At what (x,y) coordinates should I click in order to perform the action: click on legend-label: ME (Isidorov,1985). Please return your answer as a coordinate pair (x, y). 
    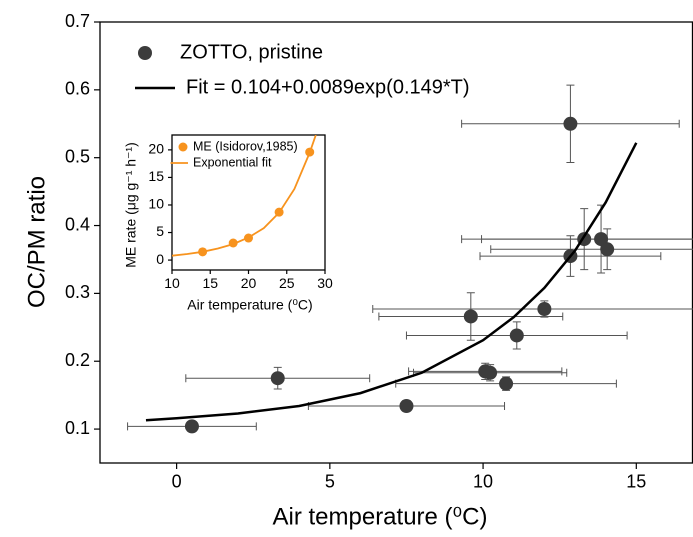
    Looking at the image, I should click on (245, 146).